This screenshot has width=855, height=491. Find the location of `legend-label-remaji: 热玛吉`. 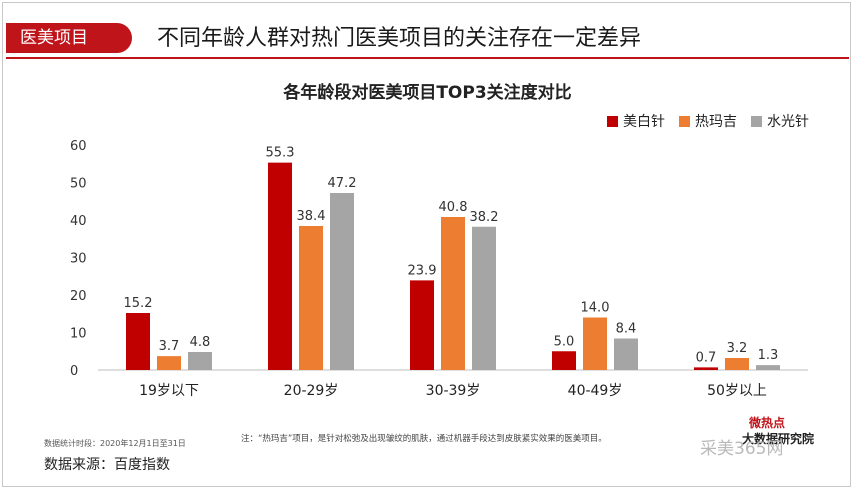

legend-label-remaji: 热玛吉 is located at coordinates (716, 122).